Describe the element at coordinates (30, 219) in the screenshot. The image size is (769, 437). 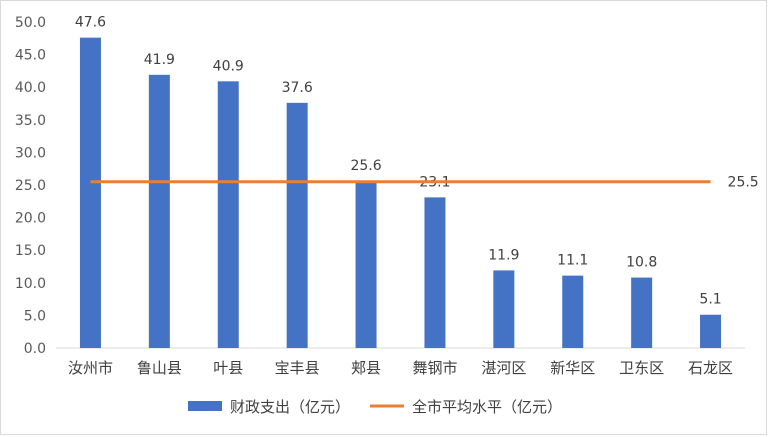
I see `y-tick-label: 20.0` at that location.